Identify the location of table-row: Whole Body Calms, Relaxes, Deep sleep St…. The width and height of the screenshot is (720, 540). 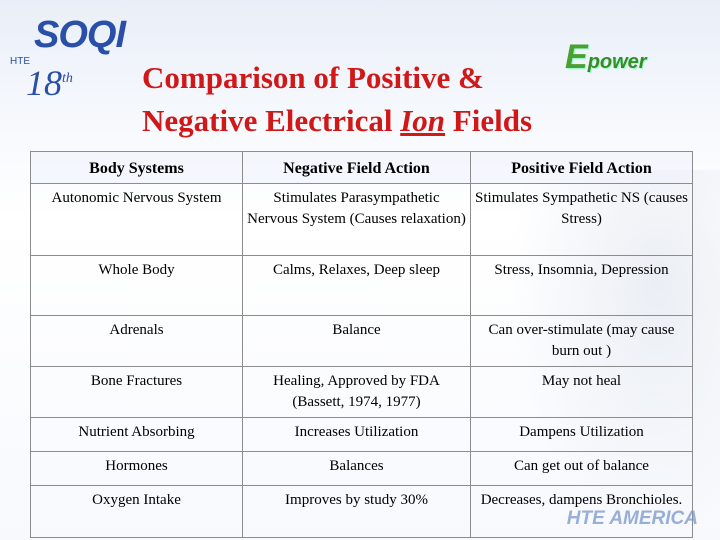
(361, 285).